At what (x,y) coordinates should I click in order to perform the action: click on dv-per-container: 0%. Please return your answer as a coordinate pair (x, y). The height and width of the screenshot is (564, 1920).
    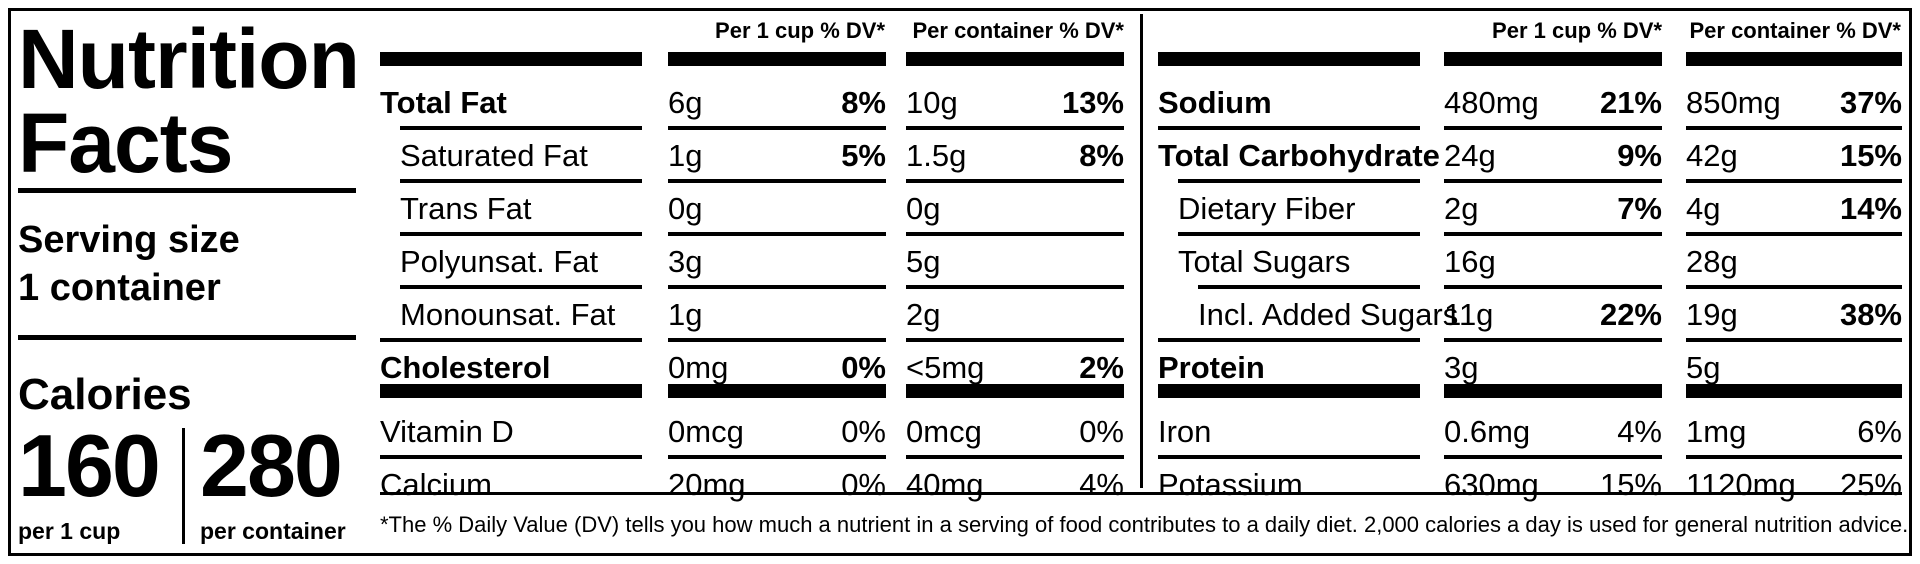
    Looking at the image, I should click on (1101, 431).